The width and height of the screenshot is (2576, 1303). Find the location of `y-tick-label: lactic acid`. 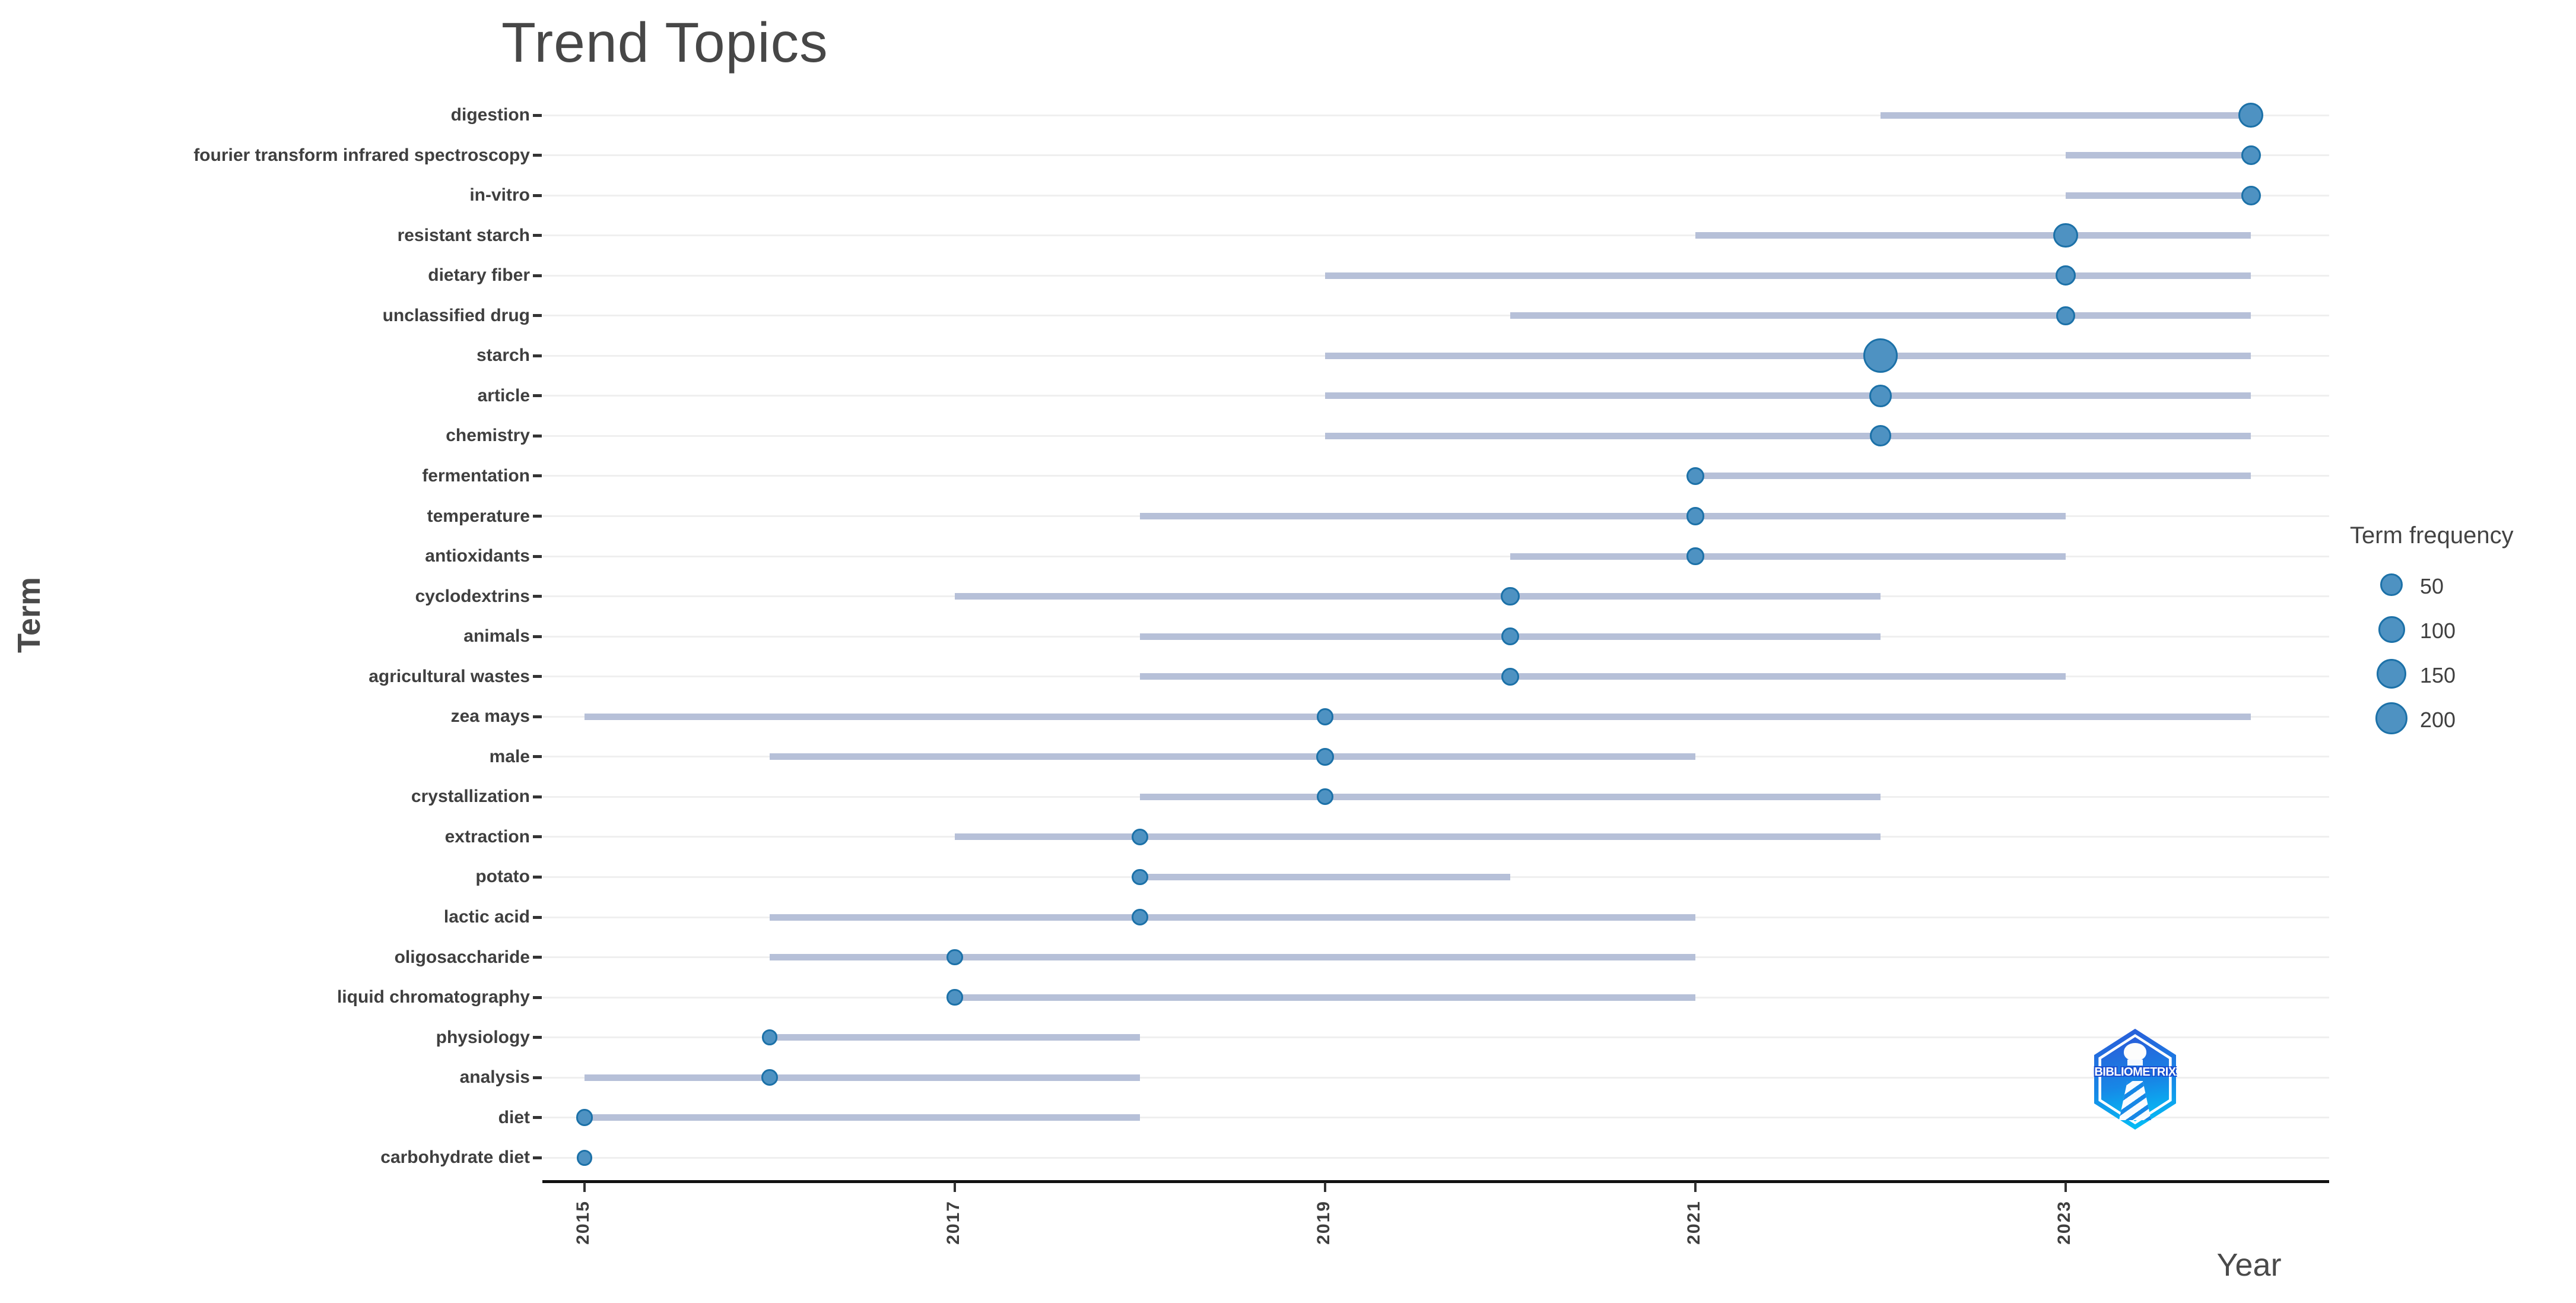

y-tick-label: lactic acid is located at coordinates (486, 917).